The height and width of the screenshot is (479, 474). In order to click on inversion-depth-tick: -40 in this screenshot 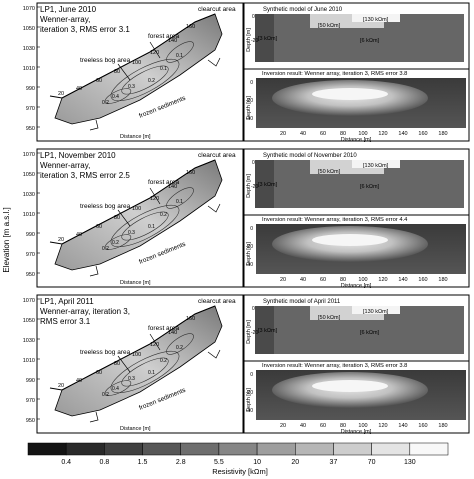, I will do `click(249, 265)`.